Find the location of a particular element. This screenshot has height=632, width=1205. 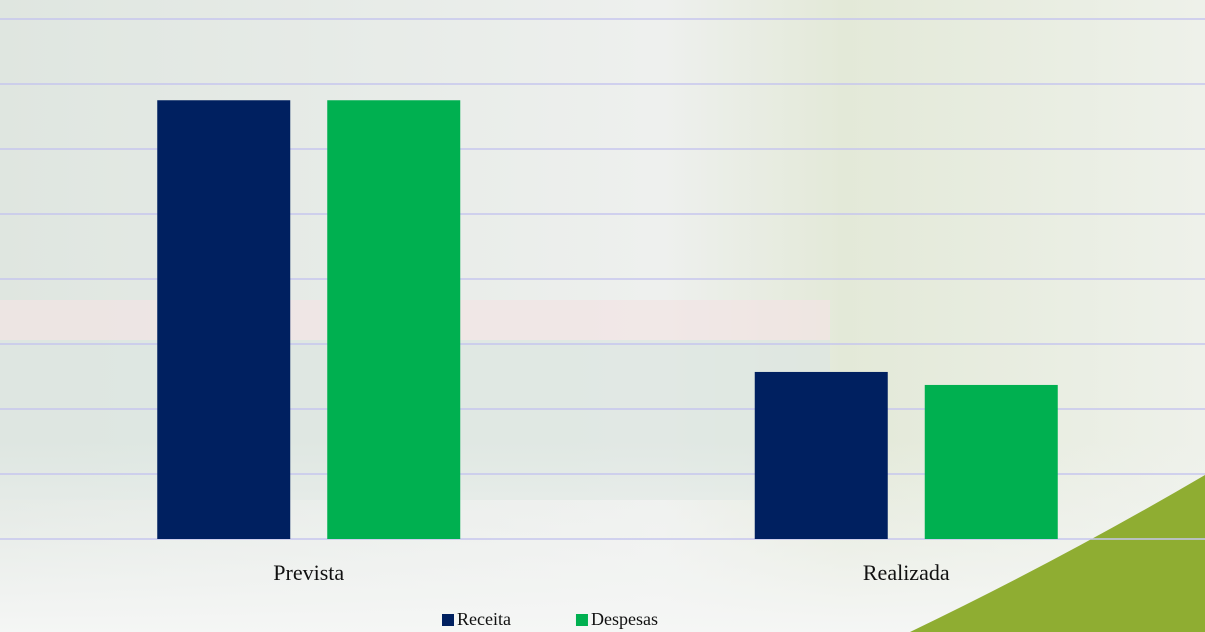

legend-label: Despesas is located at coordinates (624, 619).